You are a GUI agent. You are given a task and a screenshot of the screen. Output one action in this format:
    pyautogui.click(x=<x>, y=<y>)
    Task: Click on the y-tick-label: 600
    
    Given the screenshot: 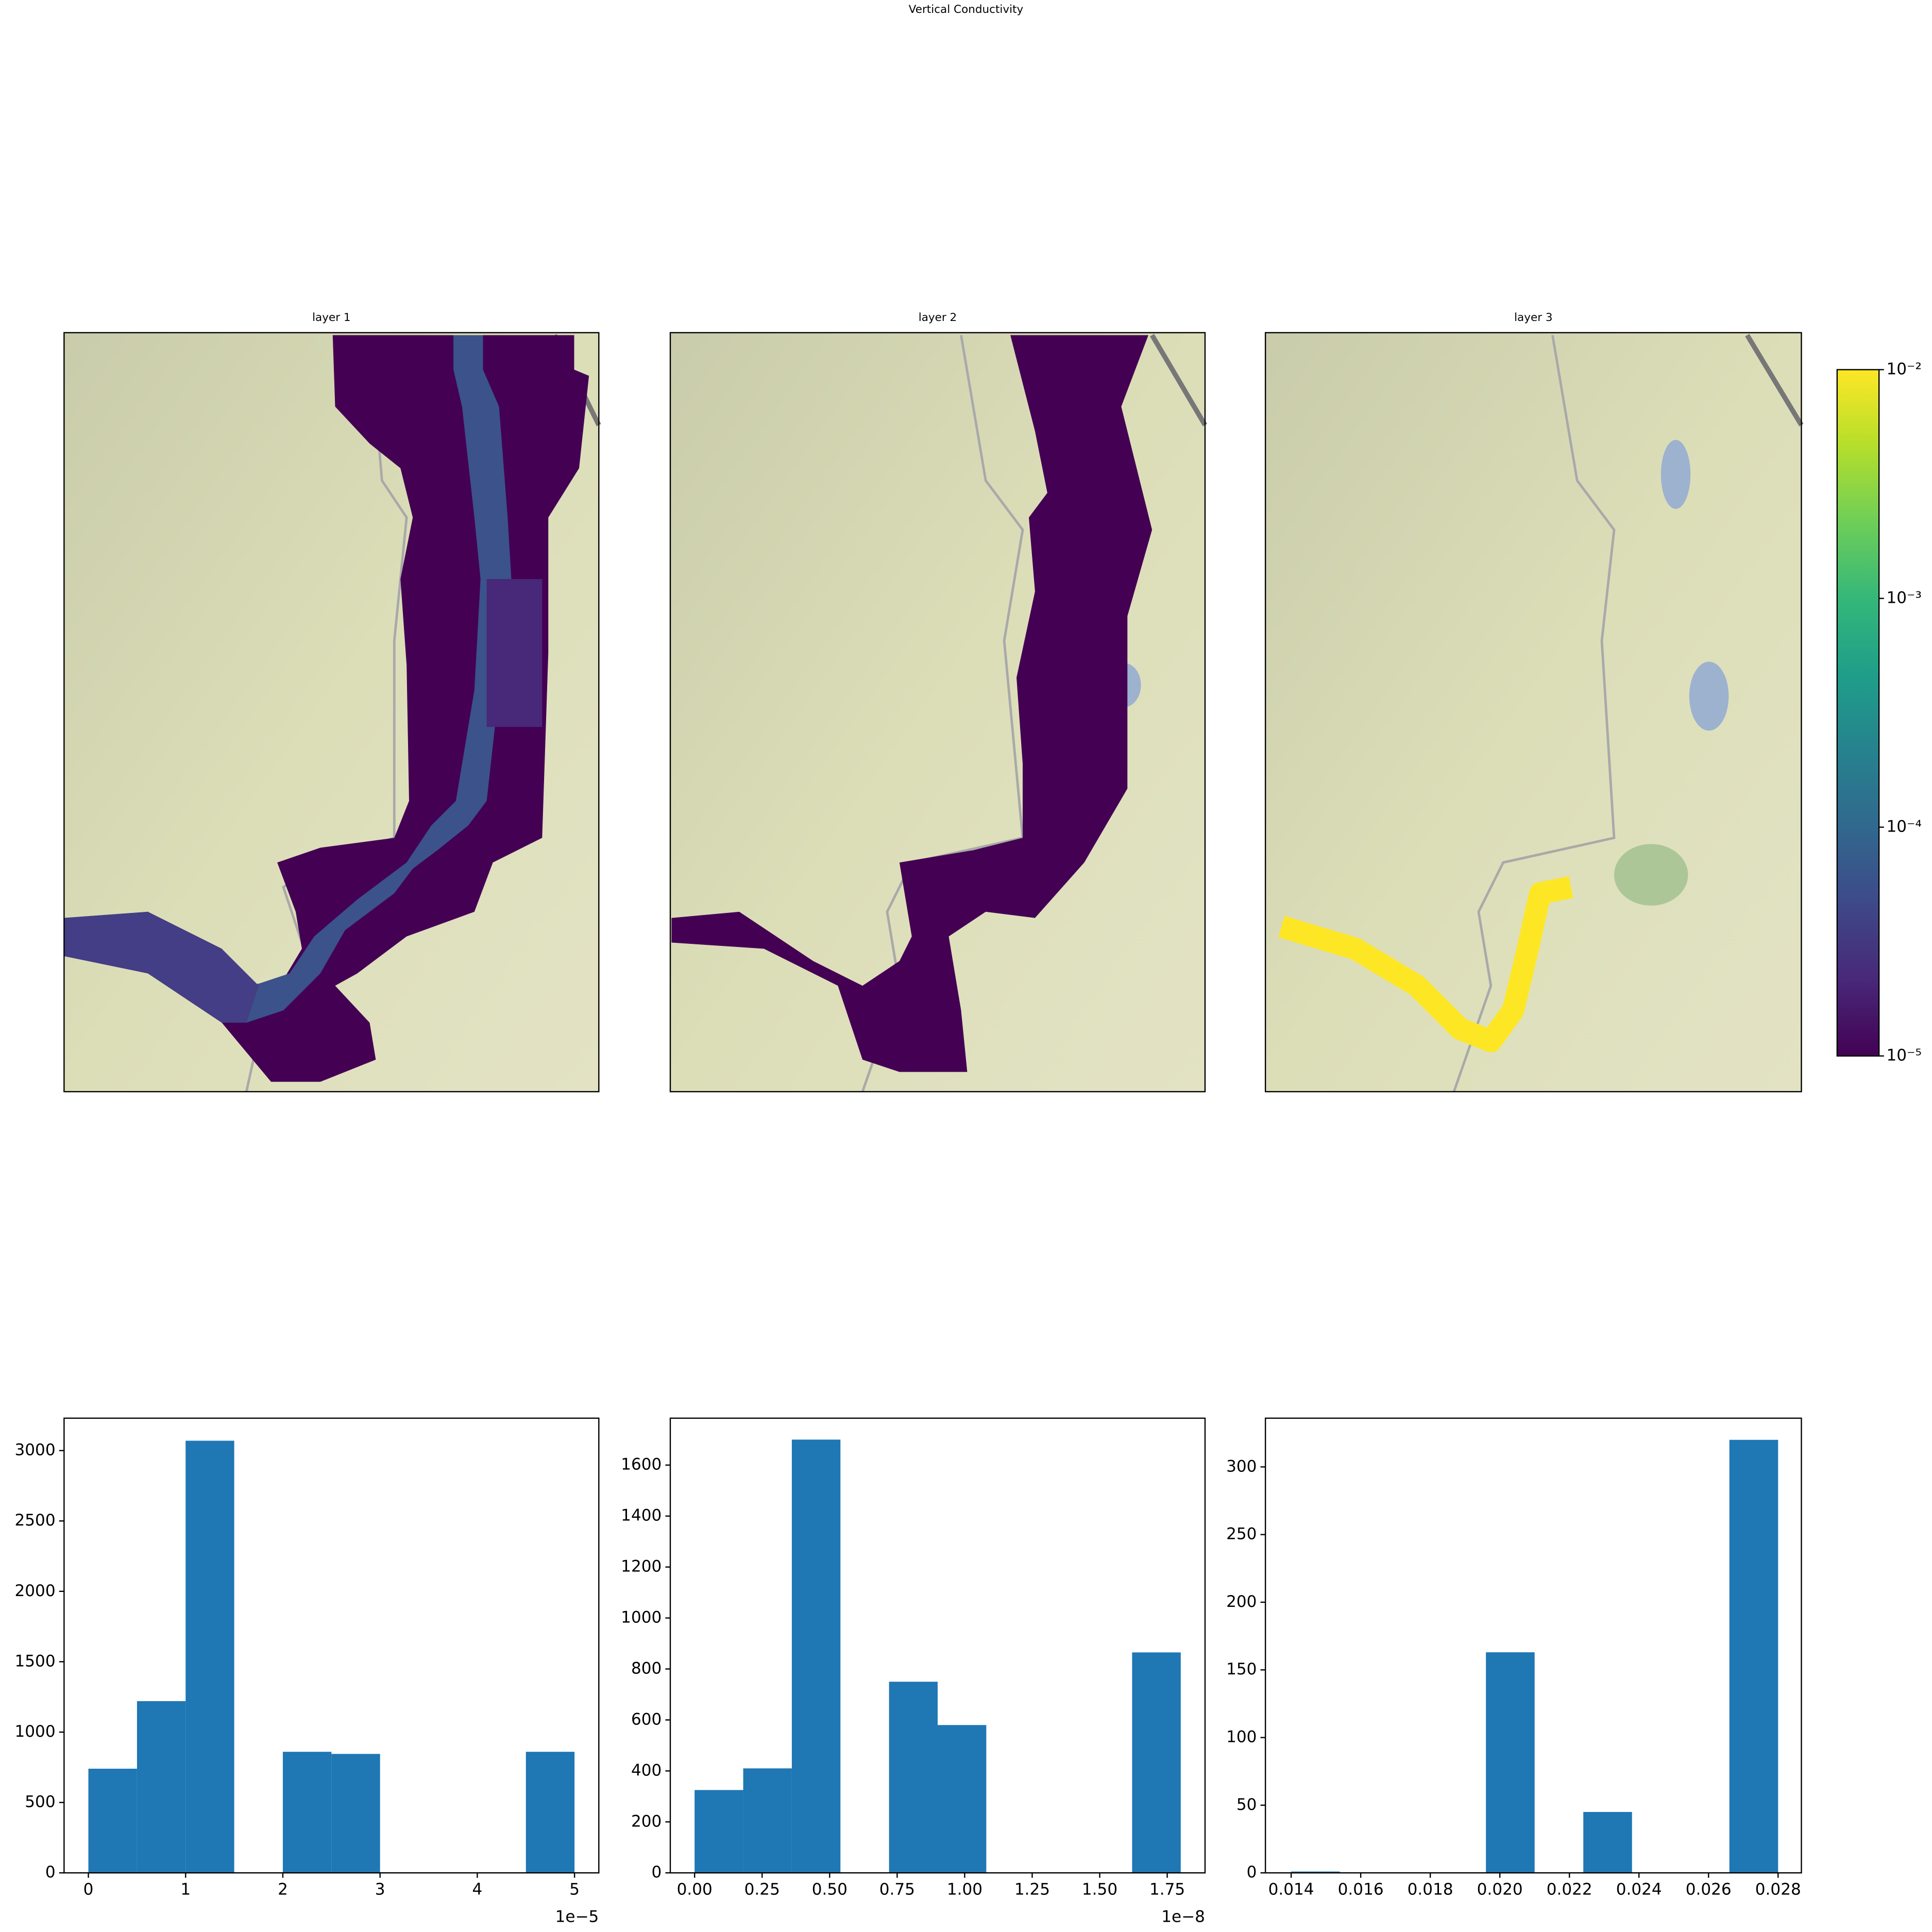 What is the action you would take?
    pyautogui.click(x=646, y=1719)
    